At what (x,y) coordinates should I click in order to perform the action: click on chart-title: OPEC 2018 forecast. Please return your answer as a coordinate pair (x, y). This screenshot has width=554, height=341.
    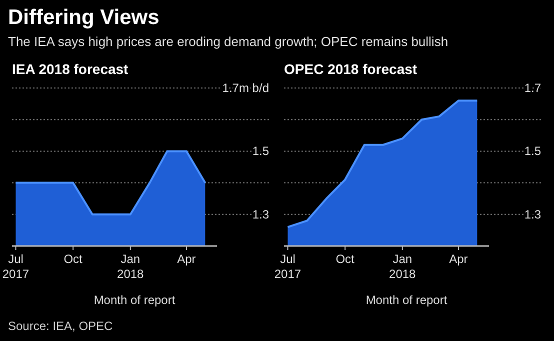
    Looking at the image, I should click on (351, 69).